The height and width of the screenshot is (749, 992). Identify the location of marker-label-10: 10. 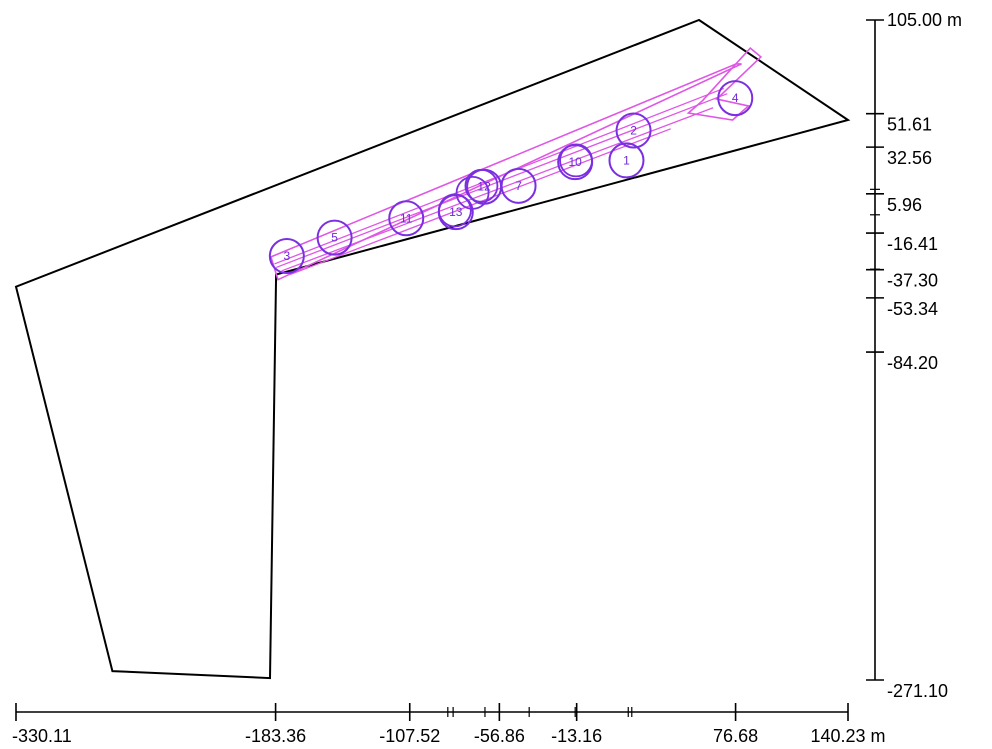
(575, 162).